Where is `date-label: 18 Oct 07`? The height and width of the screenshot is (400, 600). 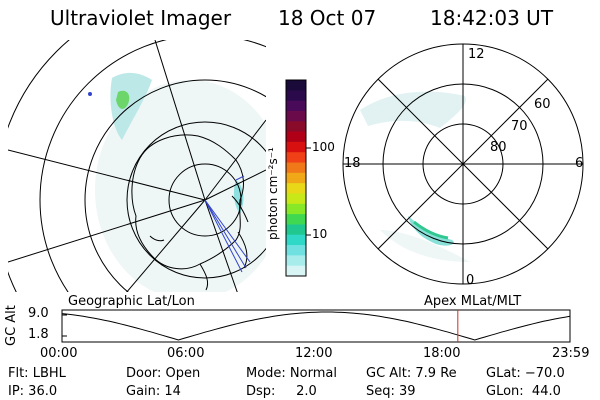 date-label: 18 Oct 07 is located at coordinates (327, 18).